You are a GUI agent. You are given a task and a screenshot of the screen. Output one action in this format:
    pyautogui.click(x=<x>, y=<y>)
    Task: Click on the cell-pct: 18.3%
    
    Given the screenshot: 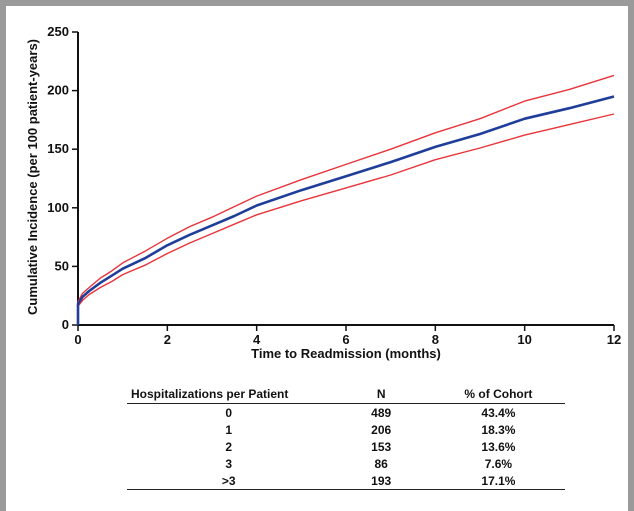 What is the action you would take?
    pyautogui.click(x=498, y=429)
    